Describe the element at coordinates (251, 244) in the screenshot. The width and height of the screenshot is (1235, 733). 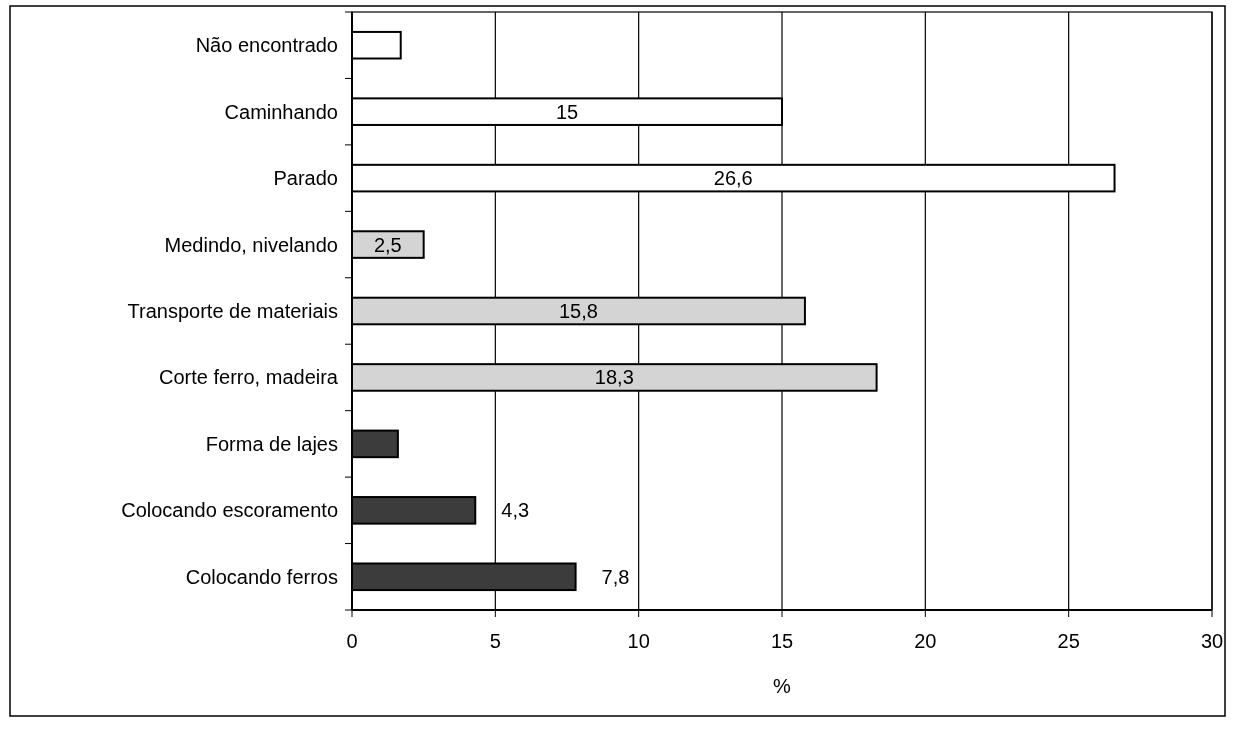
I see `y-tick-label: Medindo, nivelando` at that location.